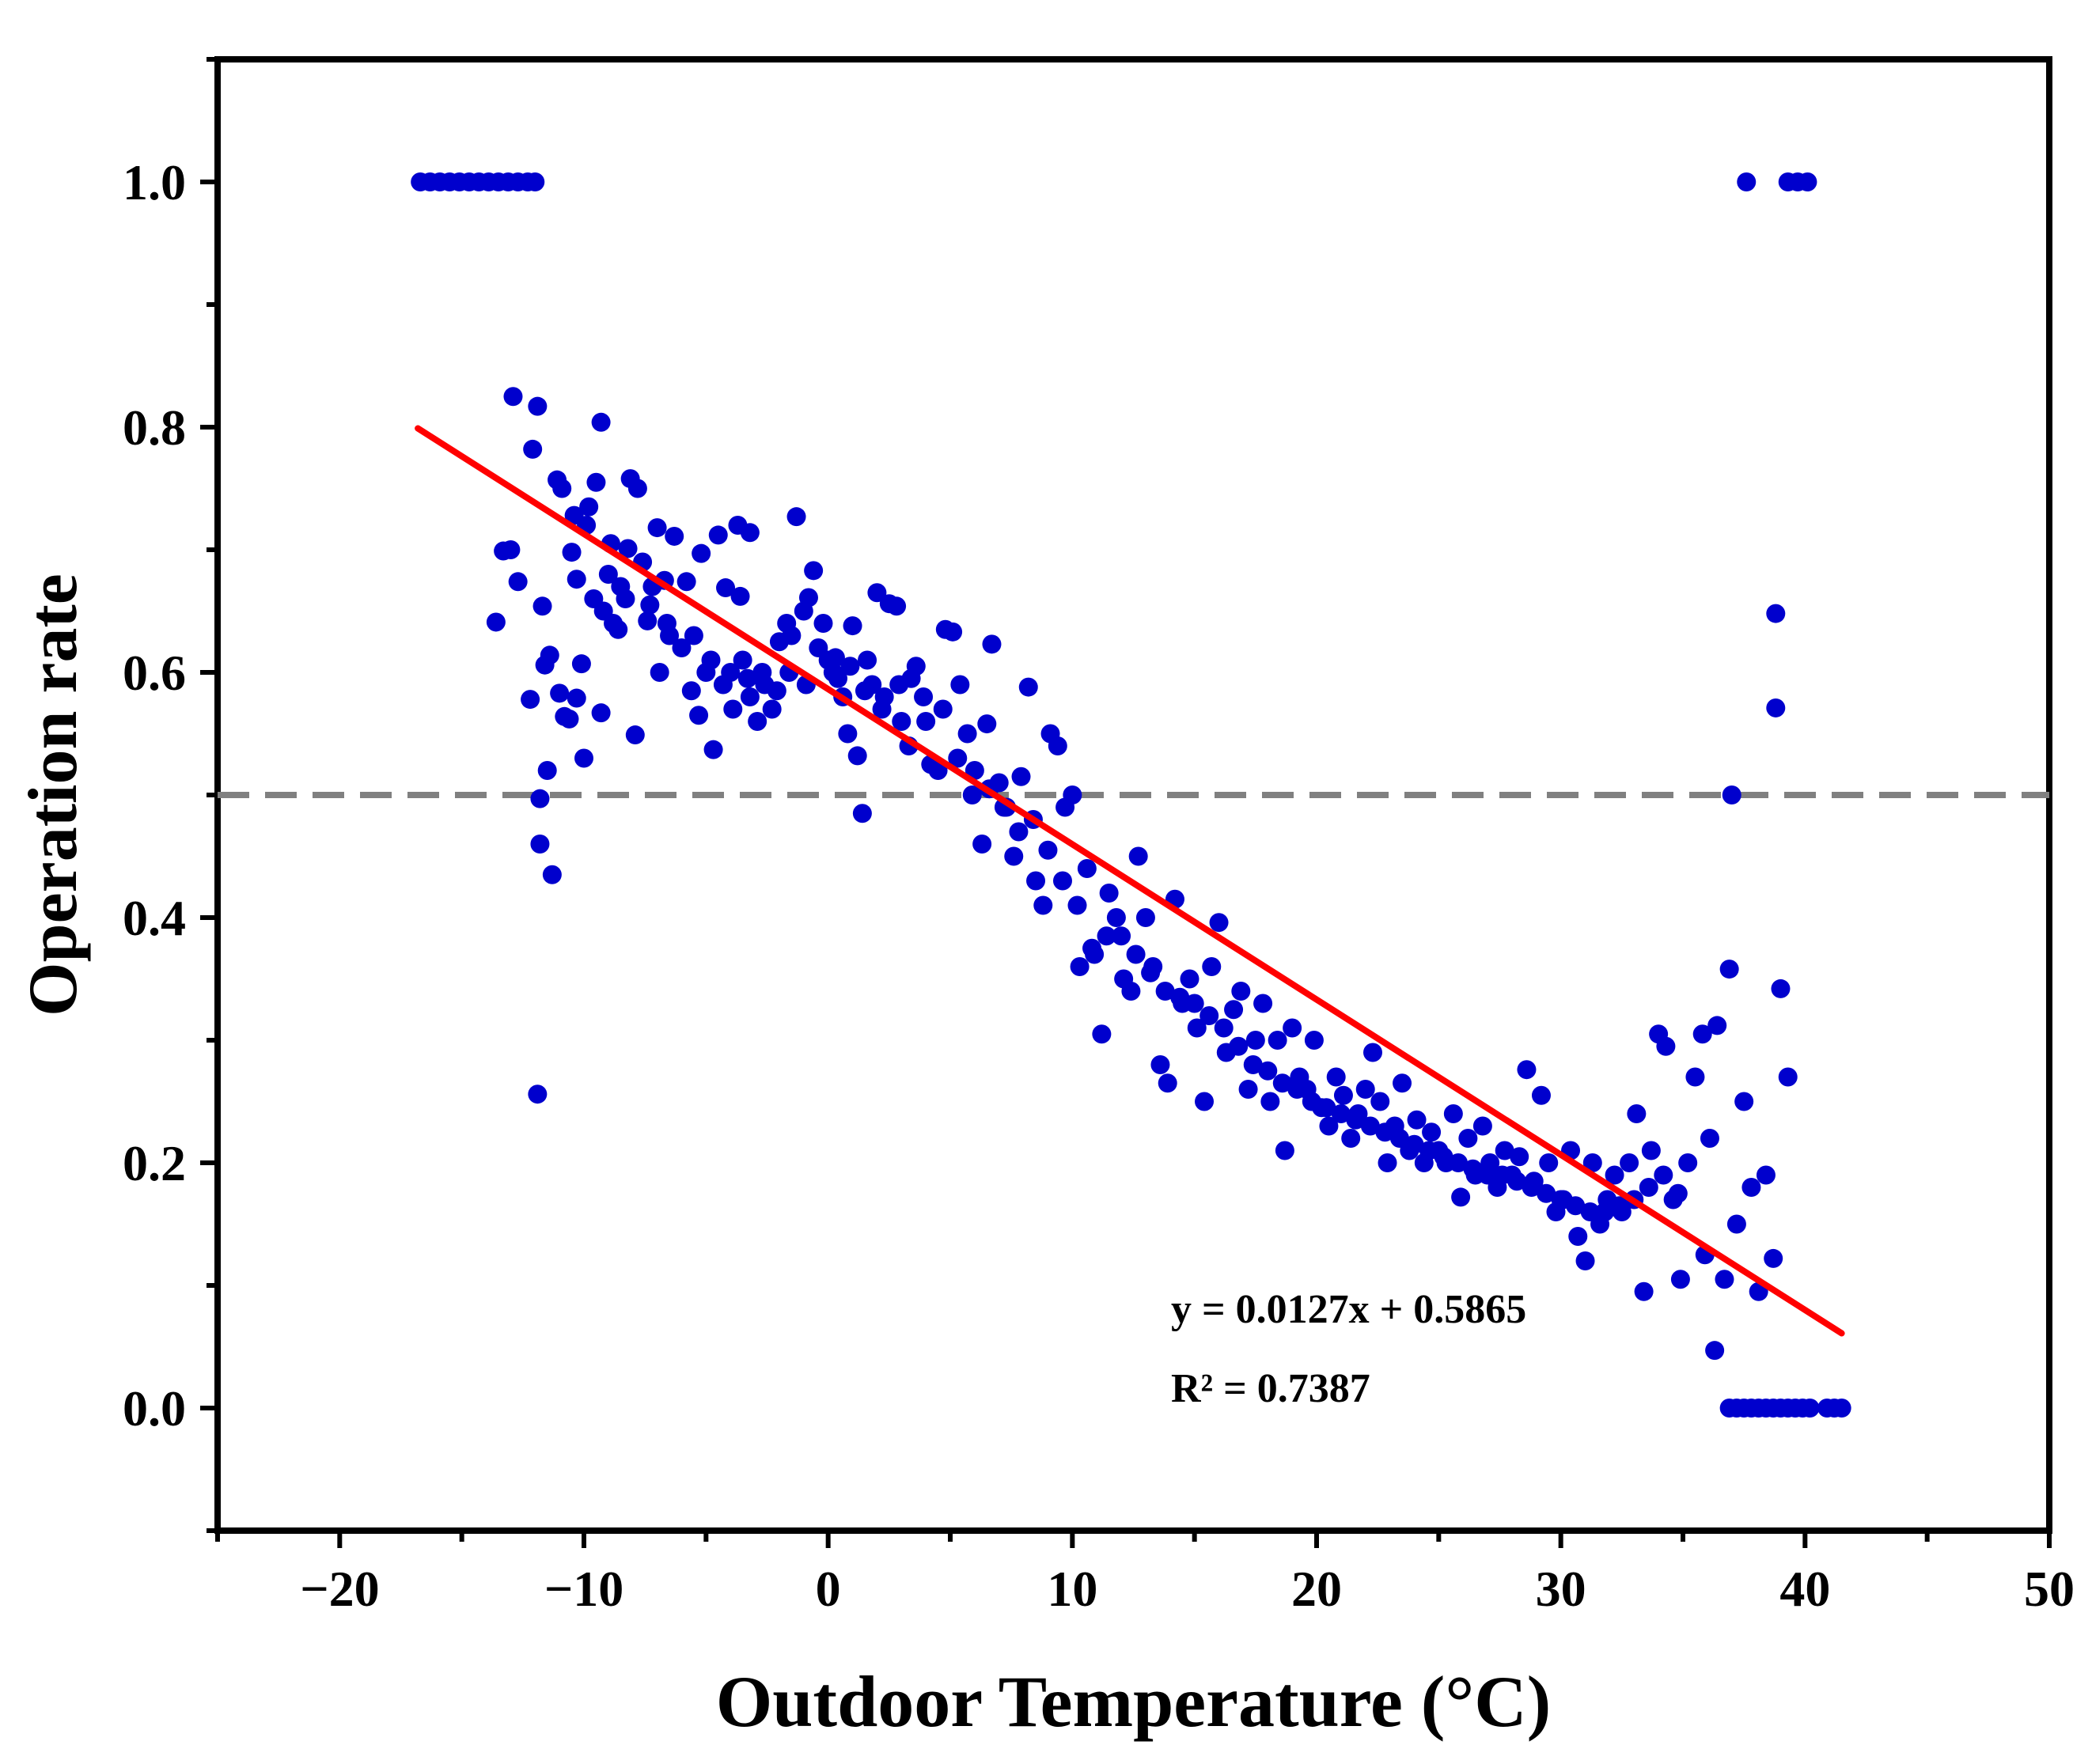 Image resolution: width=2092 pixels, height=1764 pixels. Describe the element at coordinates (154, 428) in the screenshot. I see `y-tick-label: 0.8` at that location.